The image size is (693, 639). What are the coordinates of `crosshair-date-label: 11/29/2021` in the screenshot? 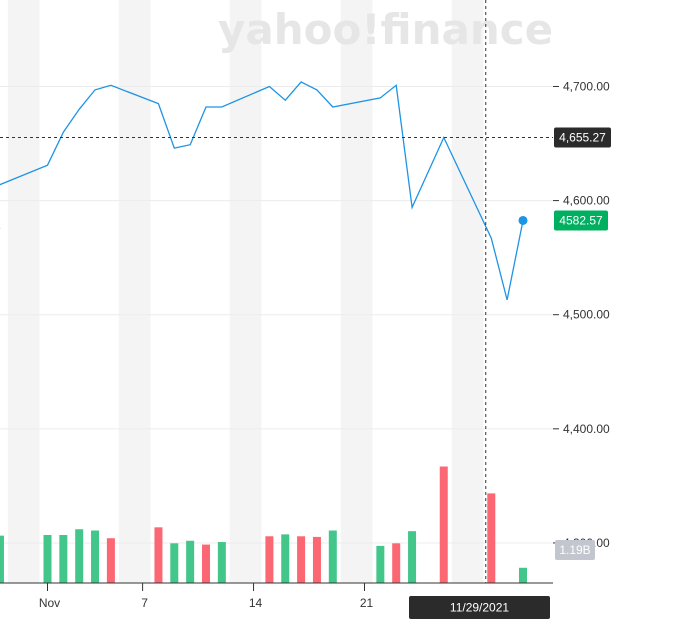 It's located at (479, 608).